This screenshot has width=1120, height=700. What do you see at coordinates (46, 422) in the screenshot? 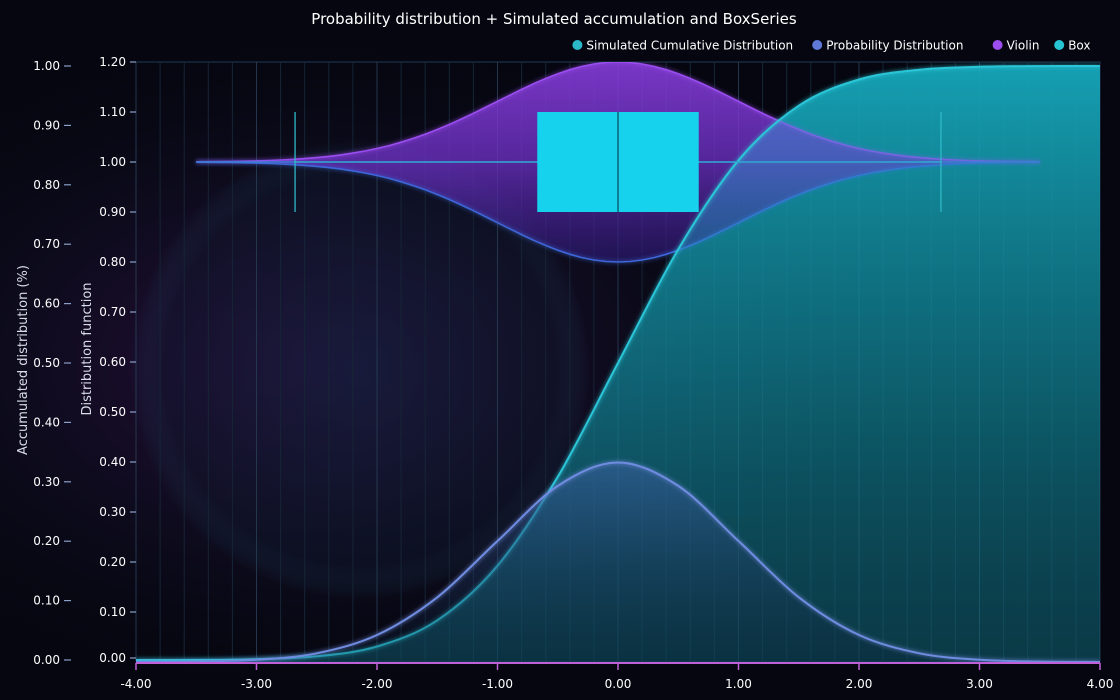
I see `y-left-tick-label: 0.40` at bounding box center [46, 422].